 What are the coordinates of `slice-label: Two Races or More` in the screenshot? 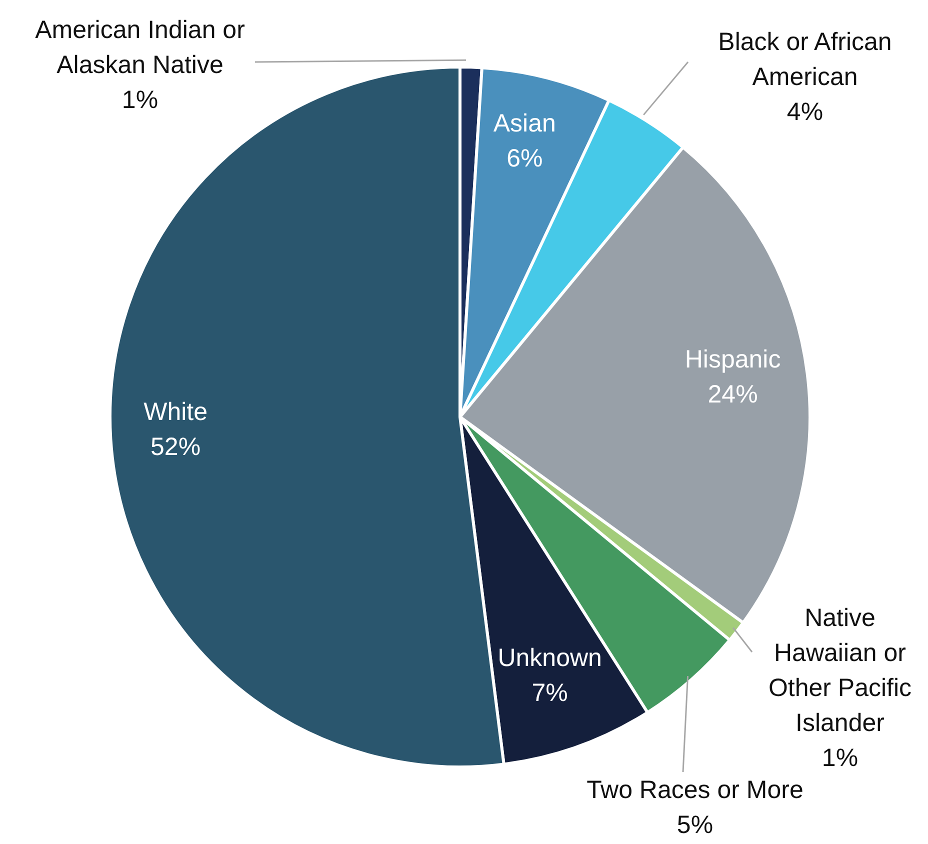 It's located at (695, 790).